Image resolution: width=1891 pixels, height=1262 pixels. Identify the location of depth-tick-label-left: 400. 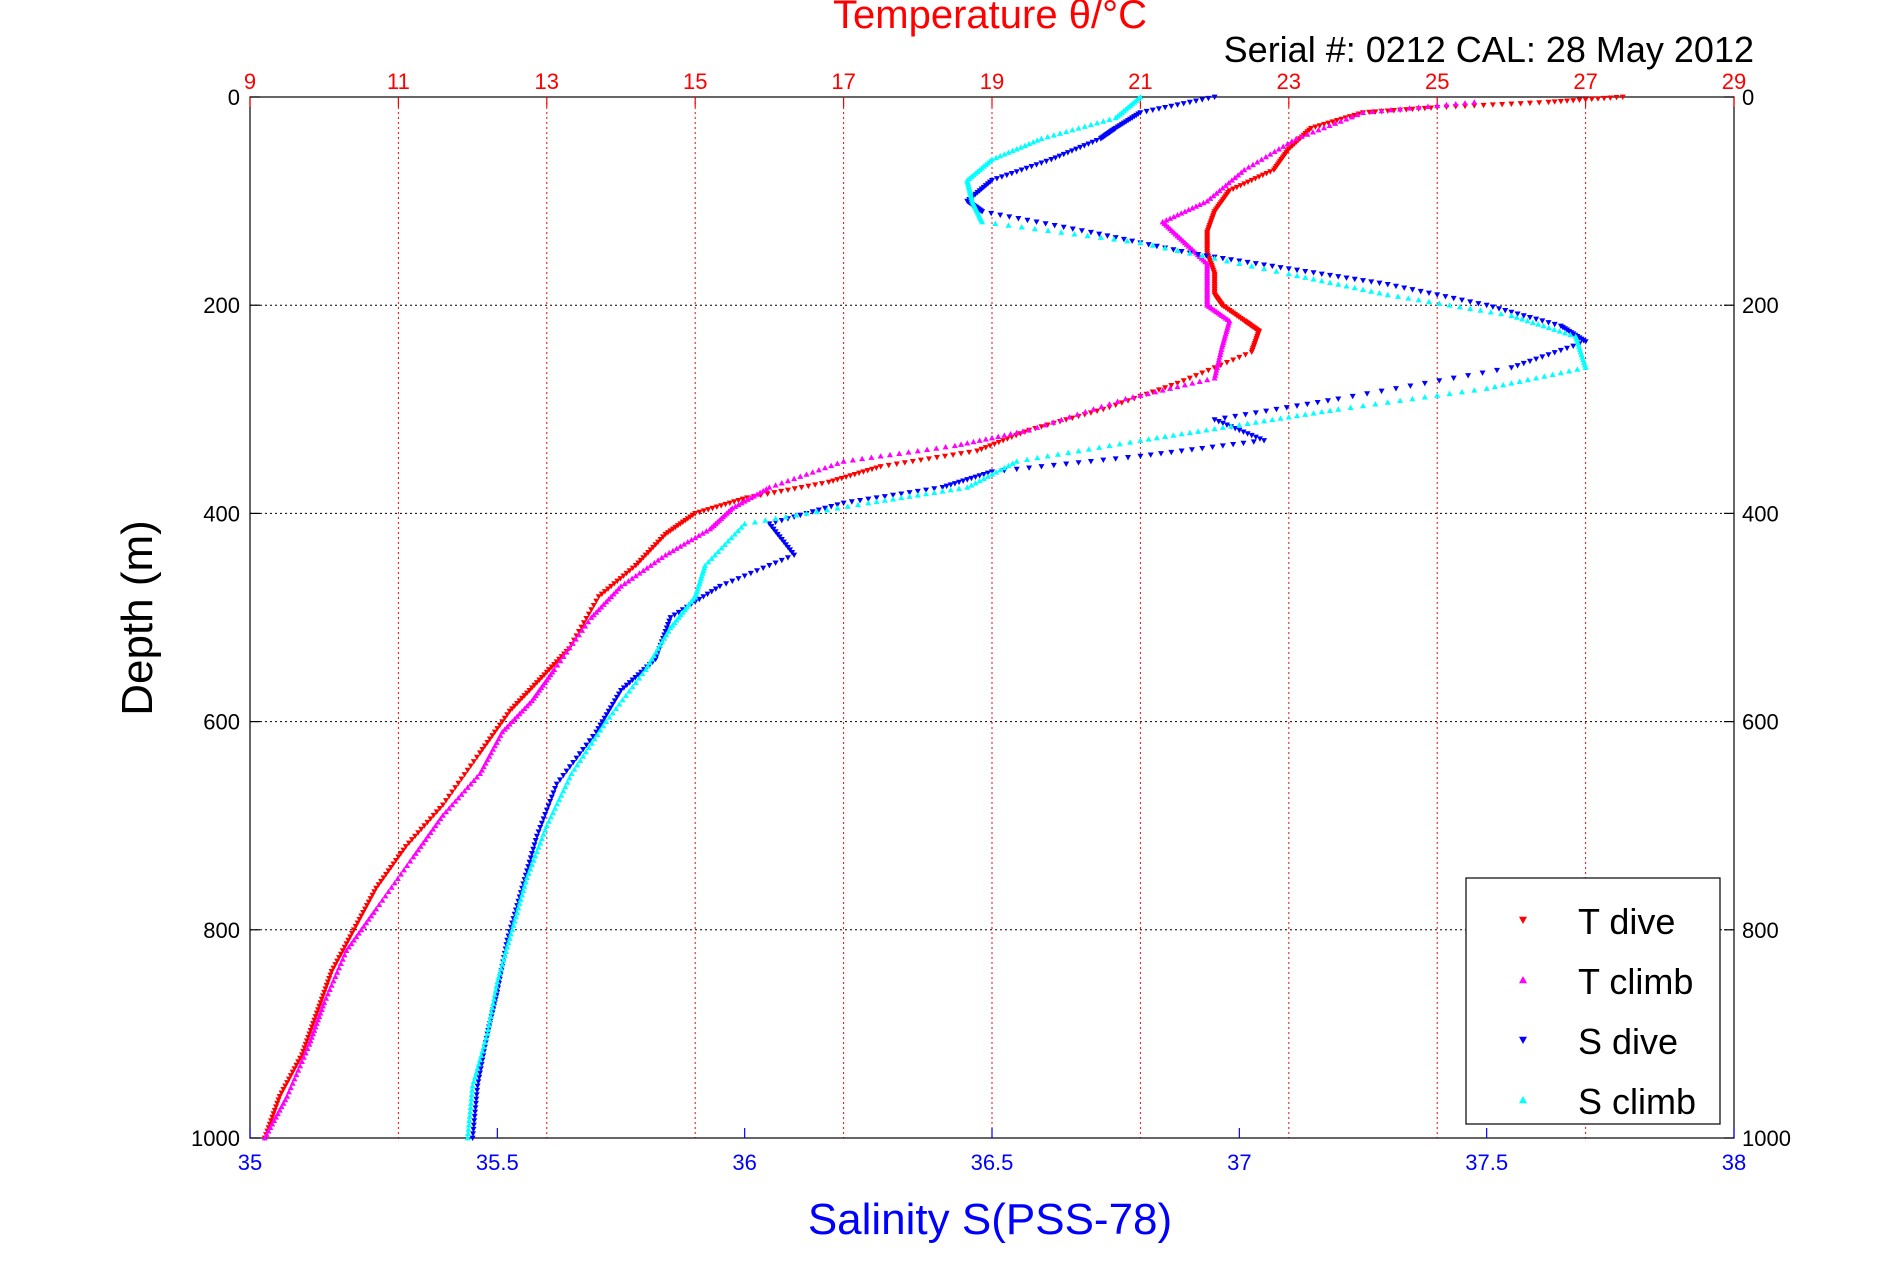
(221, 513).